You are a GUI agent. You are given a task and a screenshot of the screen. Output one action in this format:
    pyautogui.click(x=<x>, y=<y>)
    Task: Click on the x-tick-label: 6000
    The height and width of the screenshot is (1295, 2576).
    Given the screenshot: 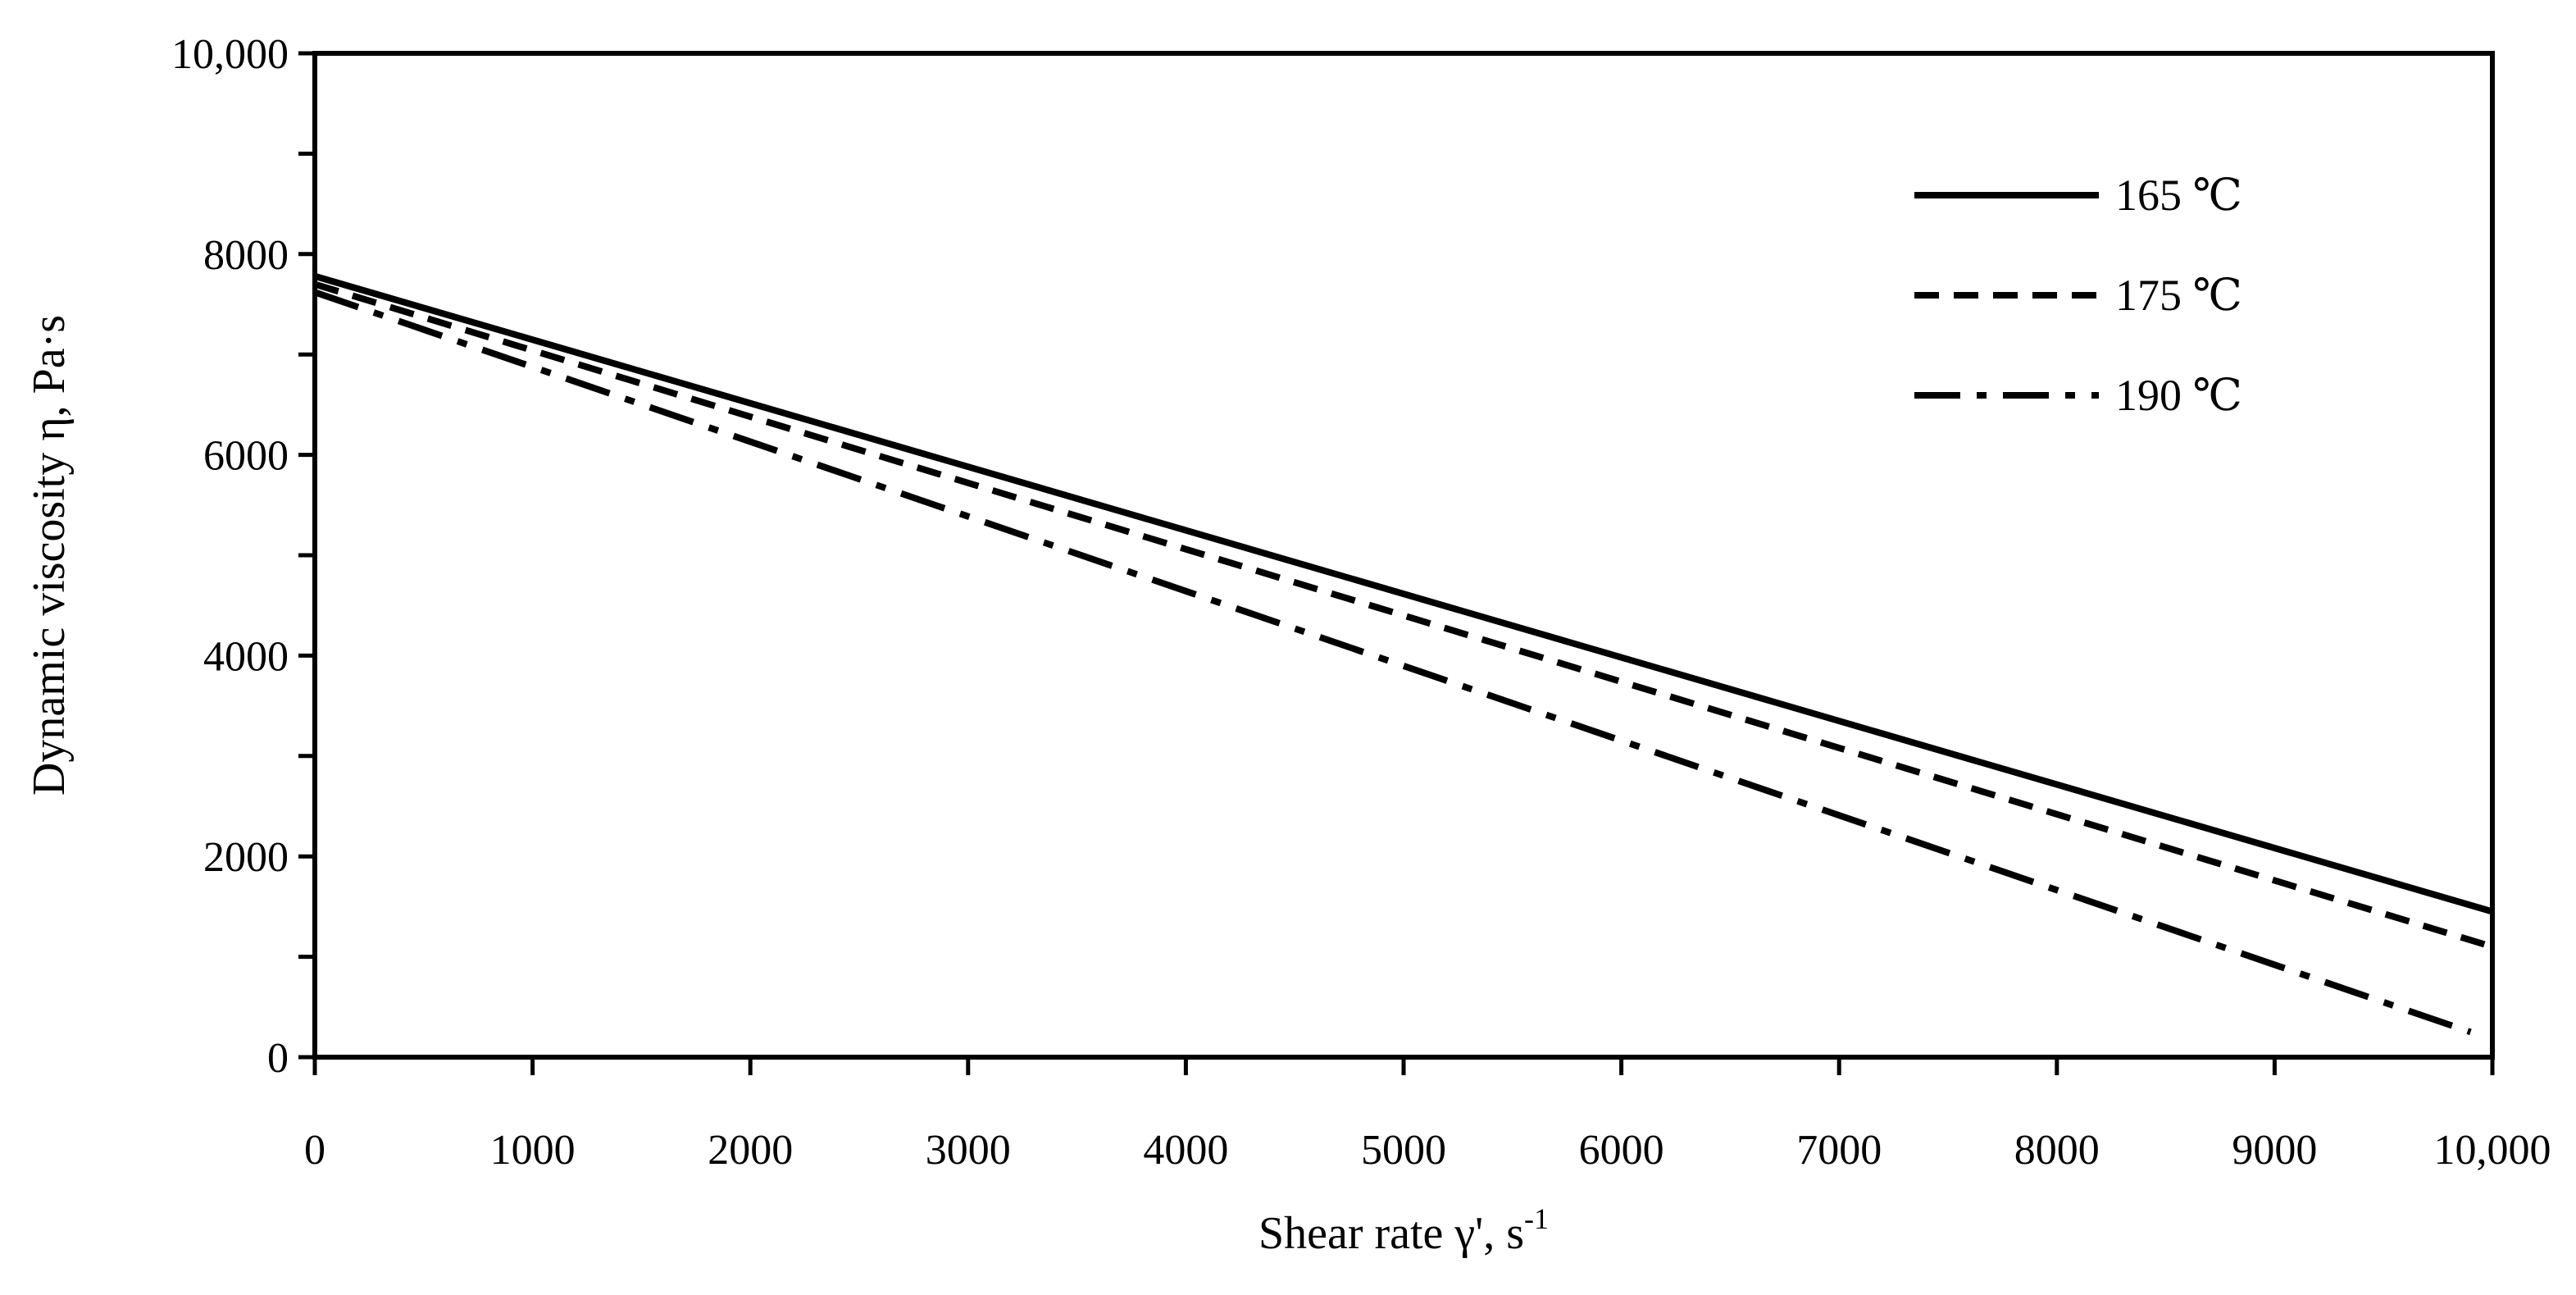 What is the action you would take?
    pyautogui.click(x=1621, y=1150)
    